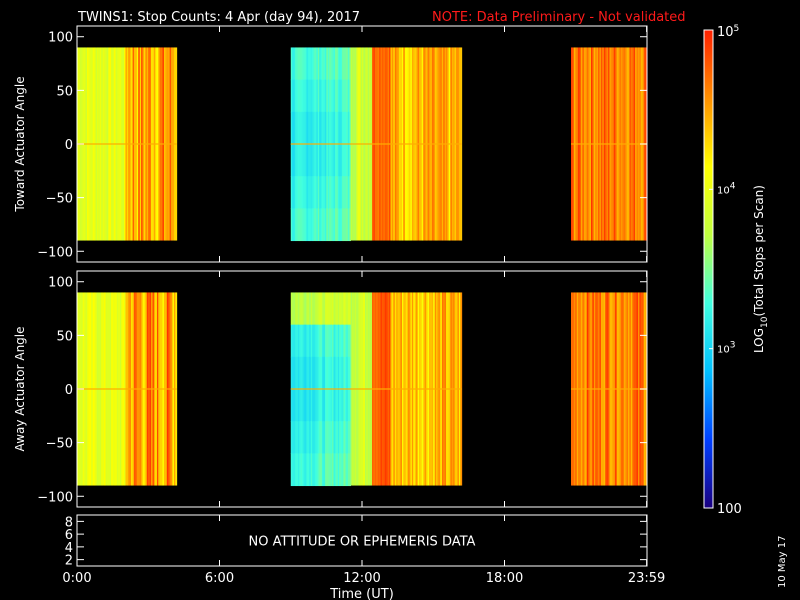 This screenshot has width=800, height=600. Describe the element at coordinates (736, 270) in the screenshot. I see `colorbar: 105 104 103 100 LOG10(Total Stops per Scan)` at that location.